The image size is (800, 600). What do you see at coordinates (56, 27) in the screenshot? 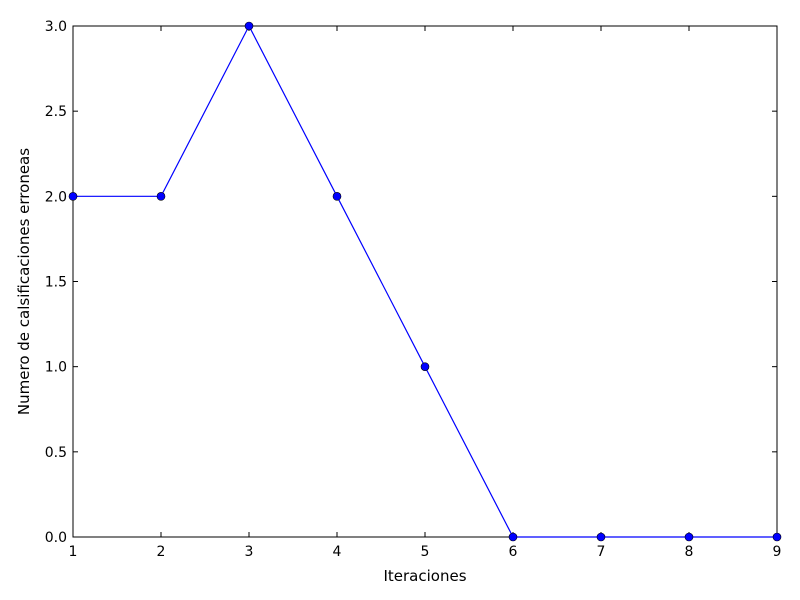
I see `y-tick-label: 3.0` at bounding box center [56, 27].